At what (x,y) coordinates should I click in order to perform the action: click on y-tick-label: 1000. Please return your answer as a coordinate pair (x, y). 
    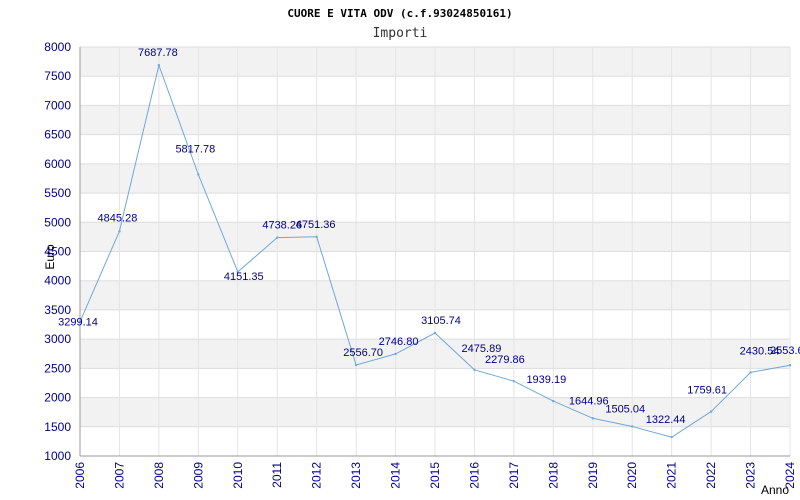
    Looking at the image, I should click on (57, 456).